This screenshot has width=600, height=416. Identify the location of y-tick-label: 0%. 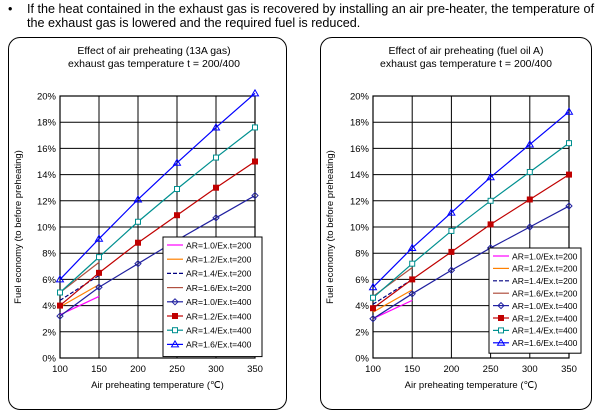
(362, 359).